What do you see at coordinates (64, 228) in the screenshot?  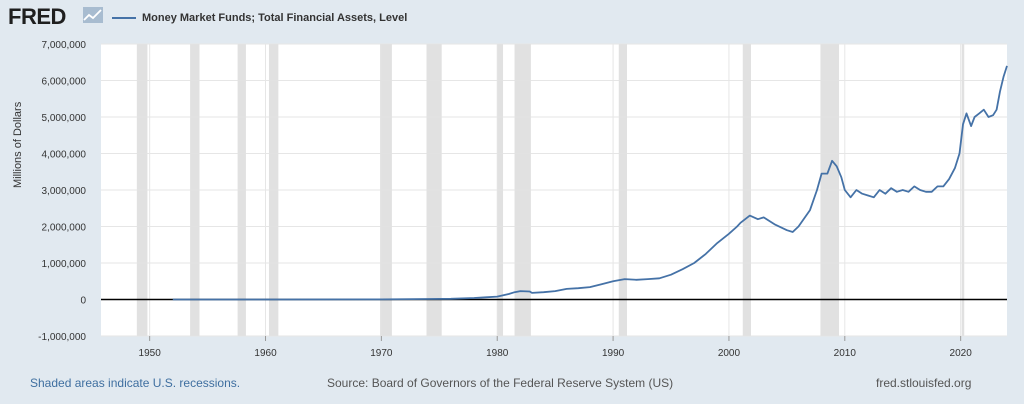 I see `y-tick-label-3: 2,000,000` at bounding box center [64, 228].